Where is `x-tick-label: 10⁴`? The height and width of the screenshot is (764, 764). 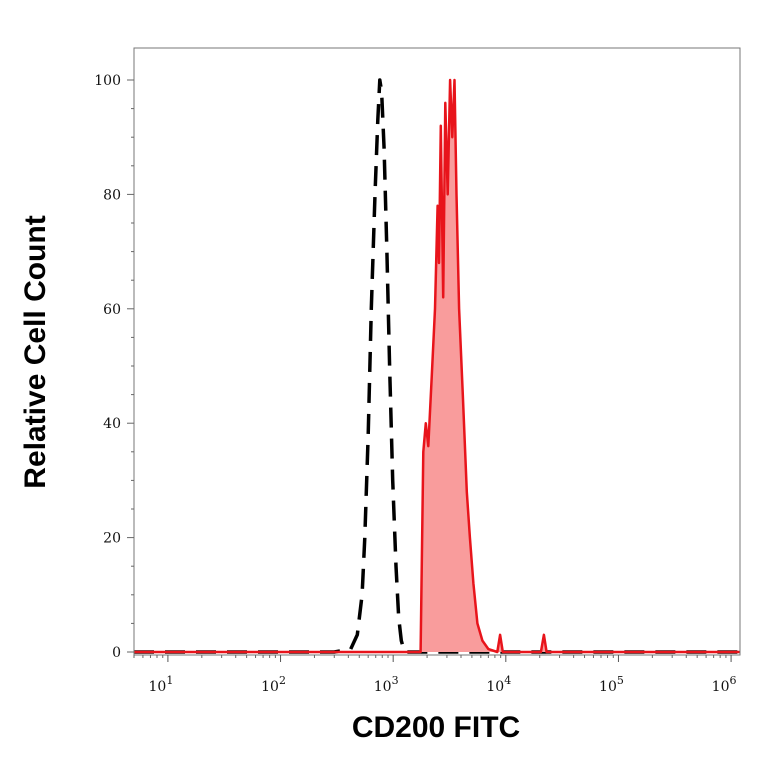 x-tick-label: 10⁴ is located at coordinates (498, 684).